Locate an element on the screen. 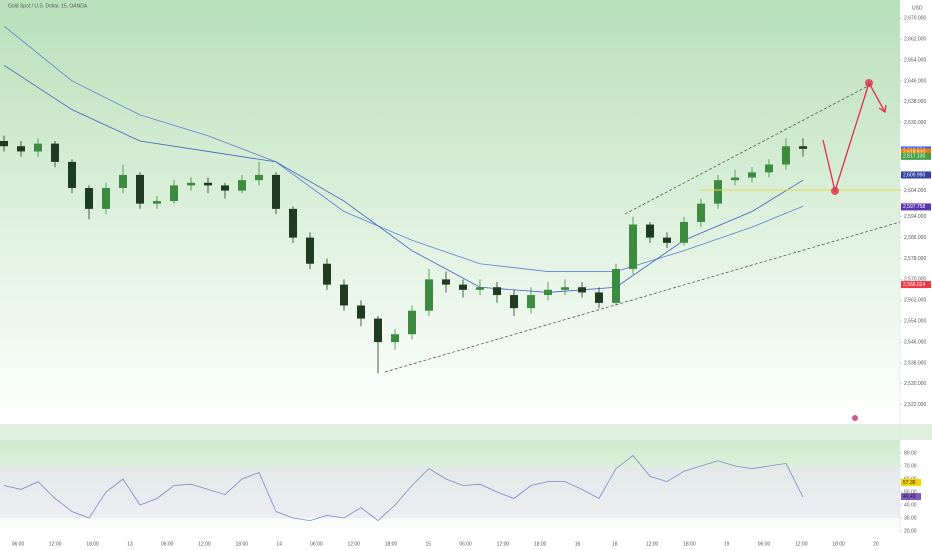  y-tick-label: 2,646.000 is located at coordinates (915, 81).